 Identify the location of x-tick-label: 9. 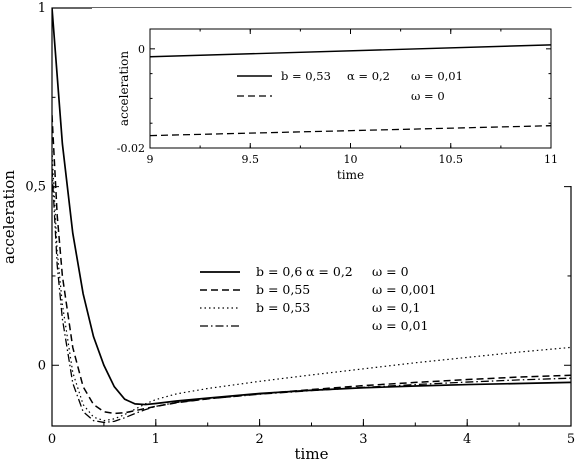
(150, 159).